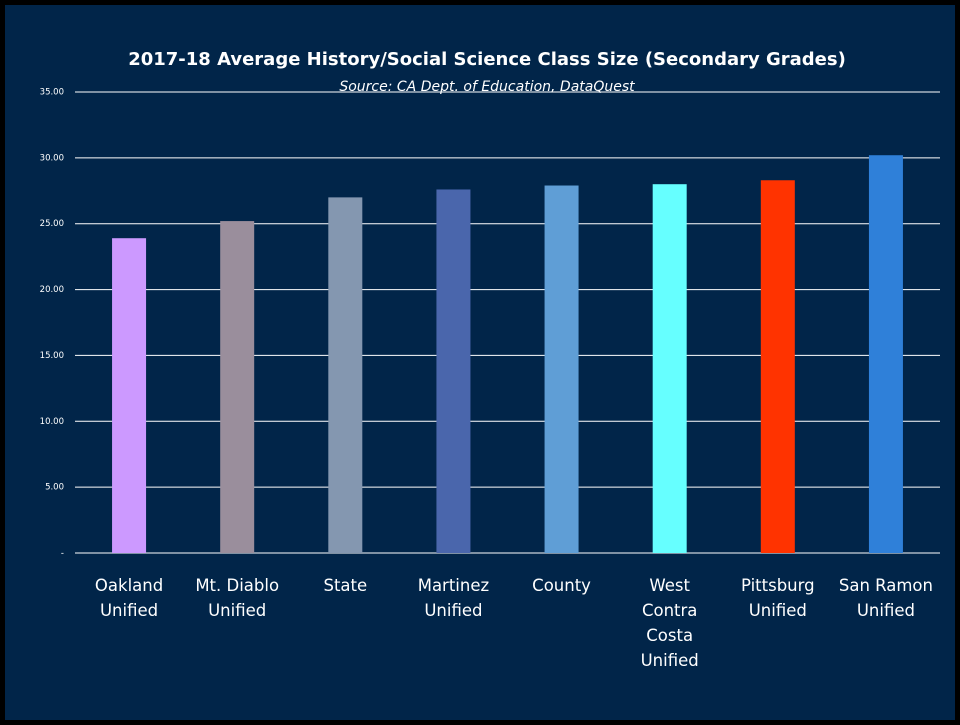 The image size is (960, 725). Describe the element at coordinates (52, 422) in the screenshot. I see `y-tick-label: 10.00` at that location.